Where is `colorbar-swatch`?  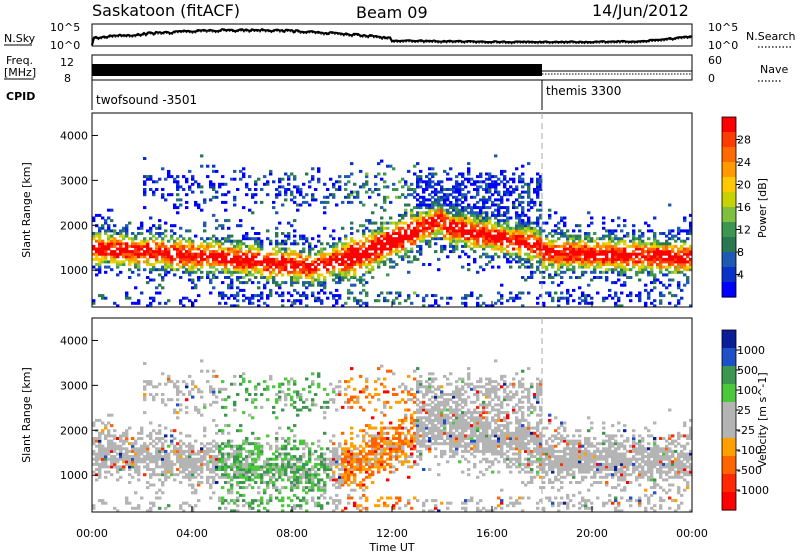
colorbar-swatch is located at coordinates (729, 125).